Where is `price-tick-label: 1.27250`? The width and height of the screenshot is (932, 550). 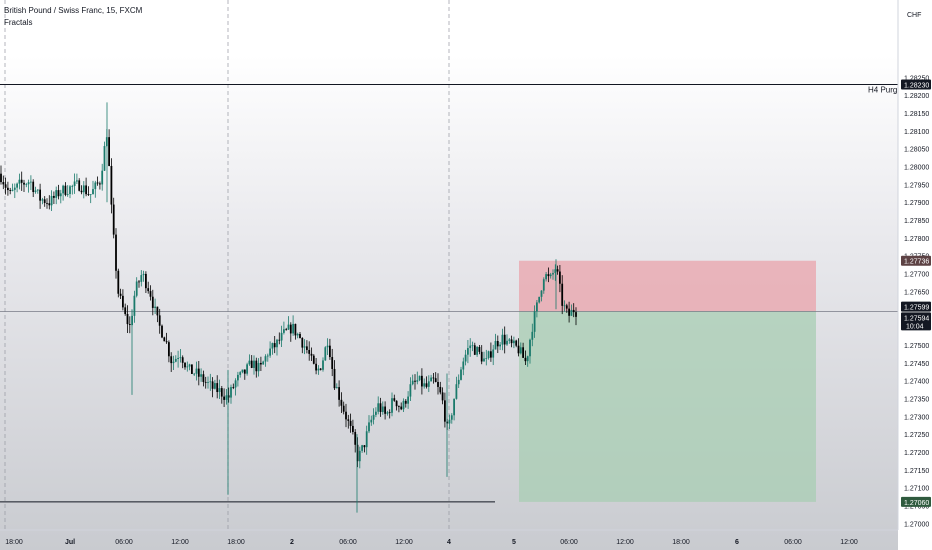
price-tick-label: 1.27250 is located at coordinates (916, 435).